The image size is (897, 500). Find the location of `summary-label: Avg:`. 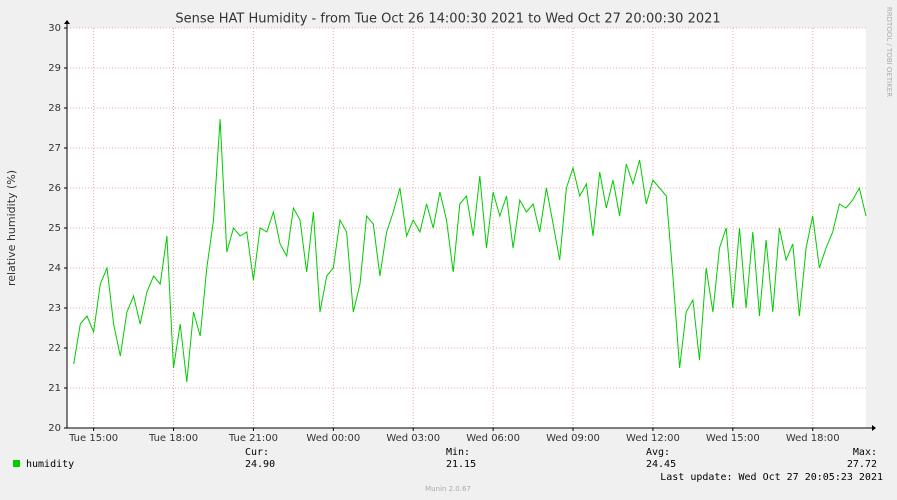

summary-label: Avg: is located at coordinates (658, 452).